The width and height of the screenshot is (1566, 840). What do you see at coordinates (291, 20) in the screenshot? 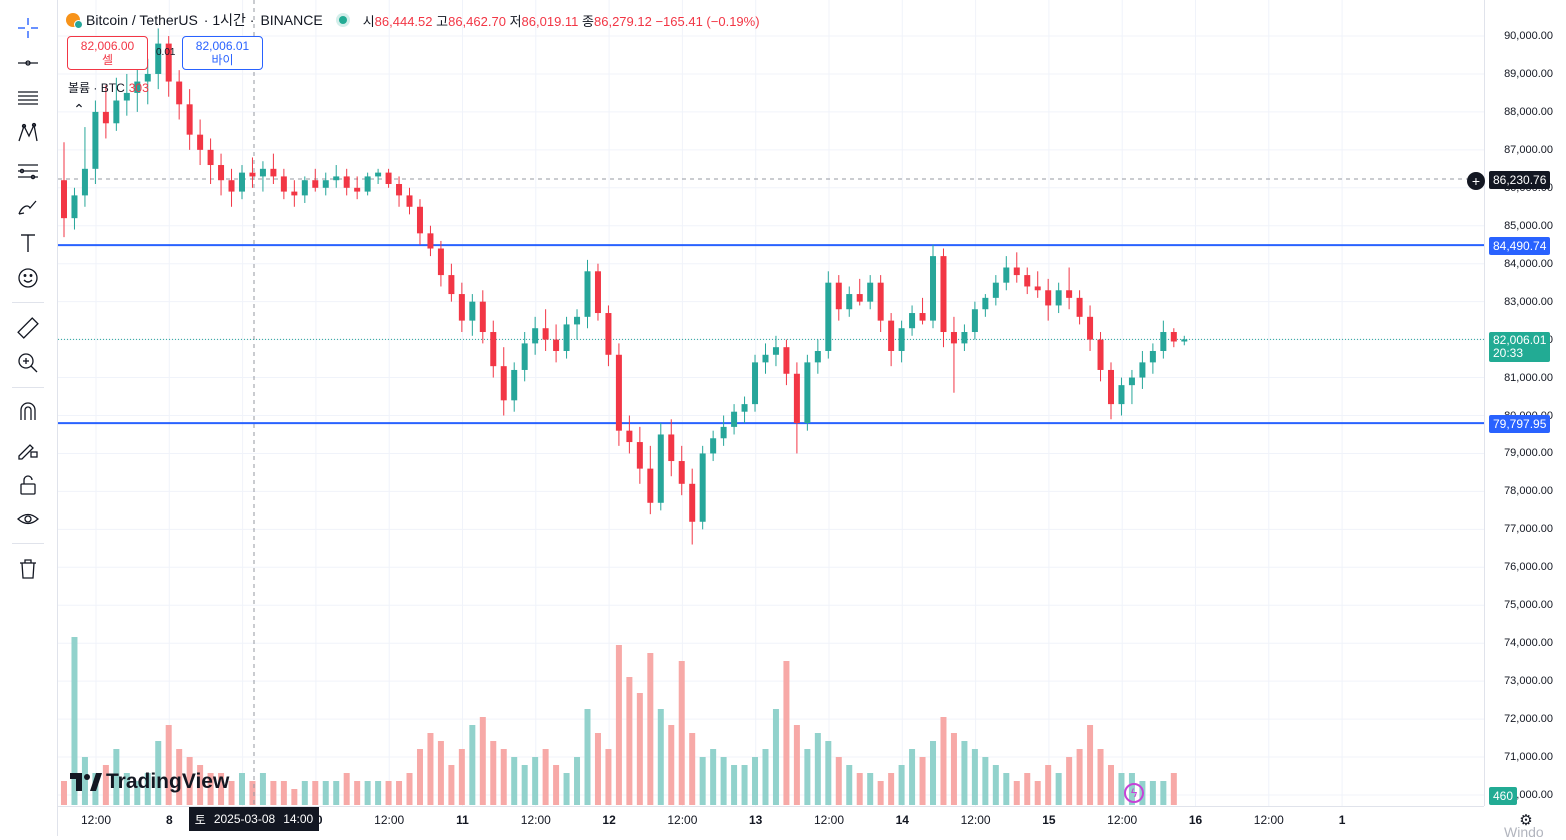
I see `exchange-label: BINANCE` at bounding box center [291, 20].